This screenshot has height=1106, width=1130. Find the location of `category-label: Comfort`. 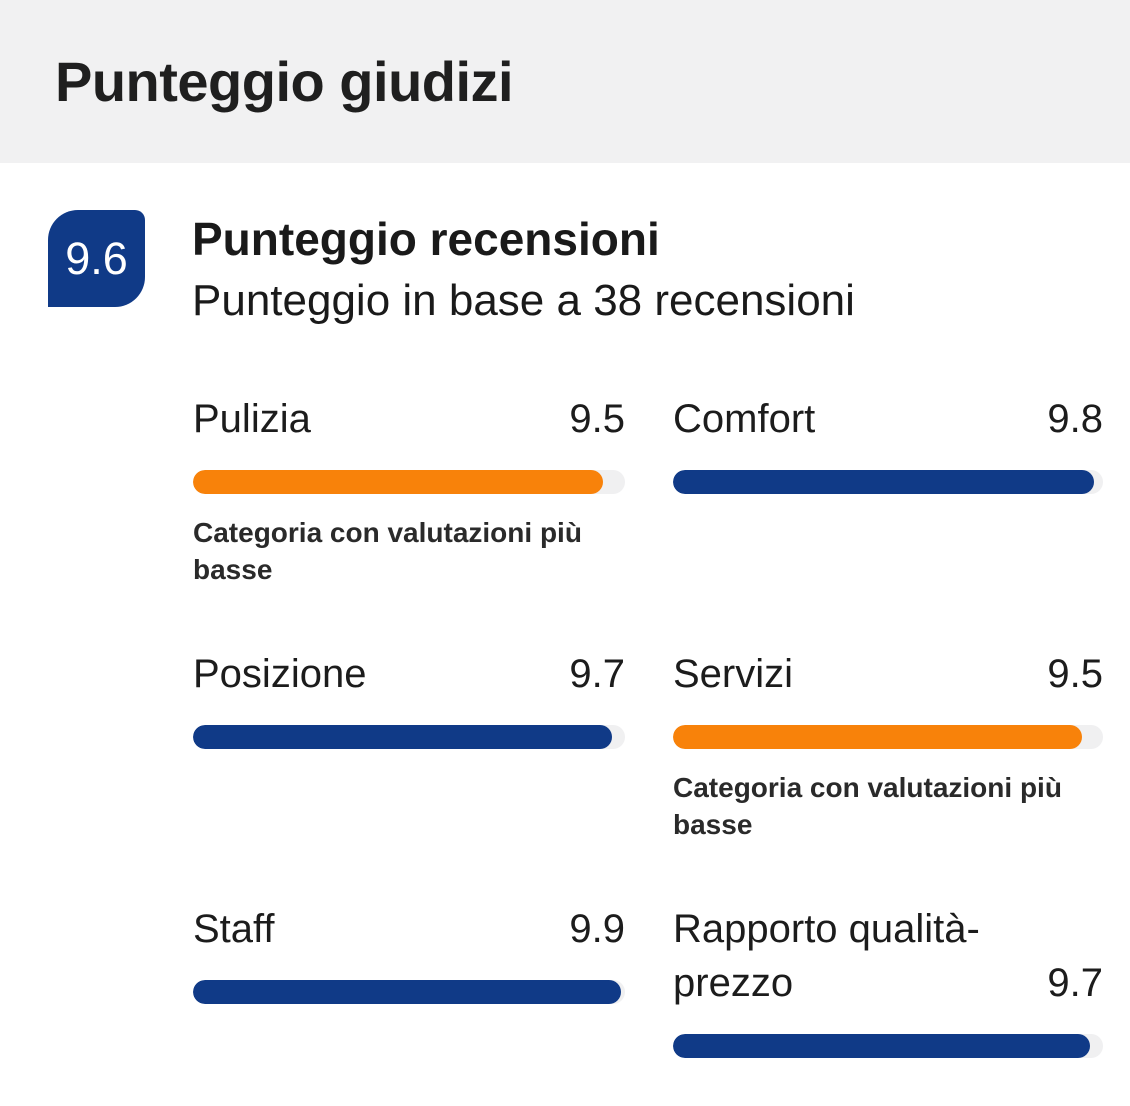

category-label: Comfort is located at coordinates (744, 419).